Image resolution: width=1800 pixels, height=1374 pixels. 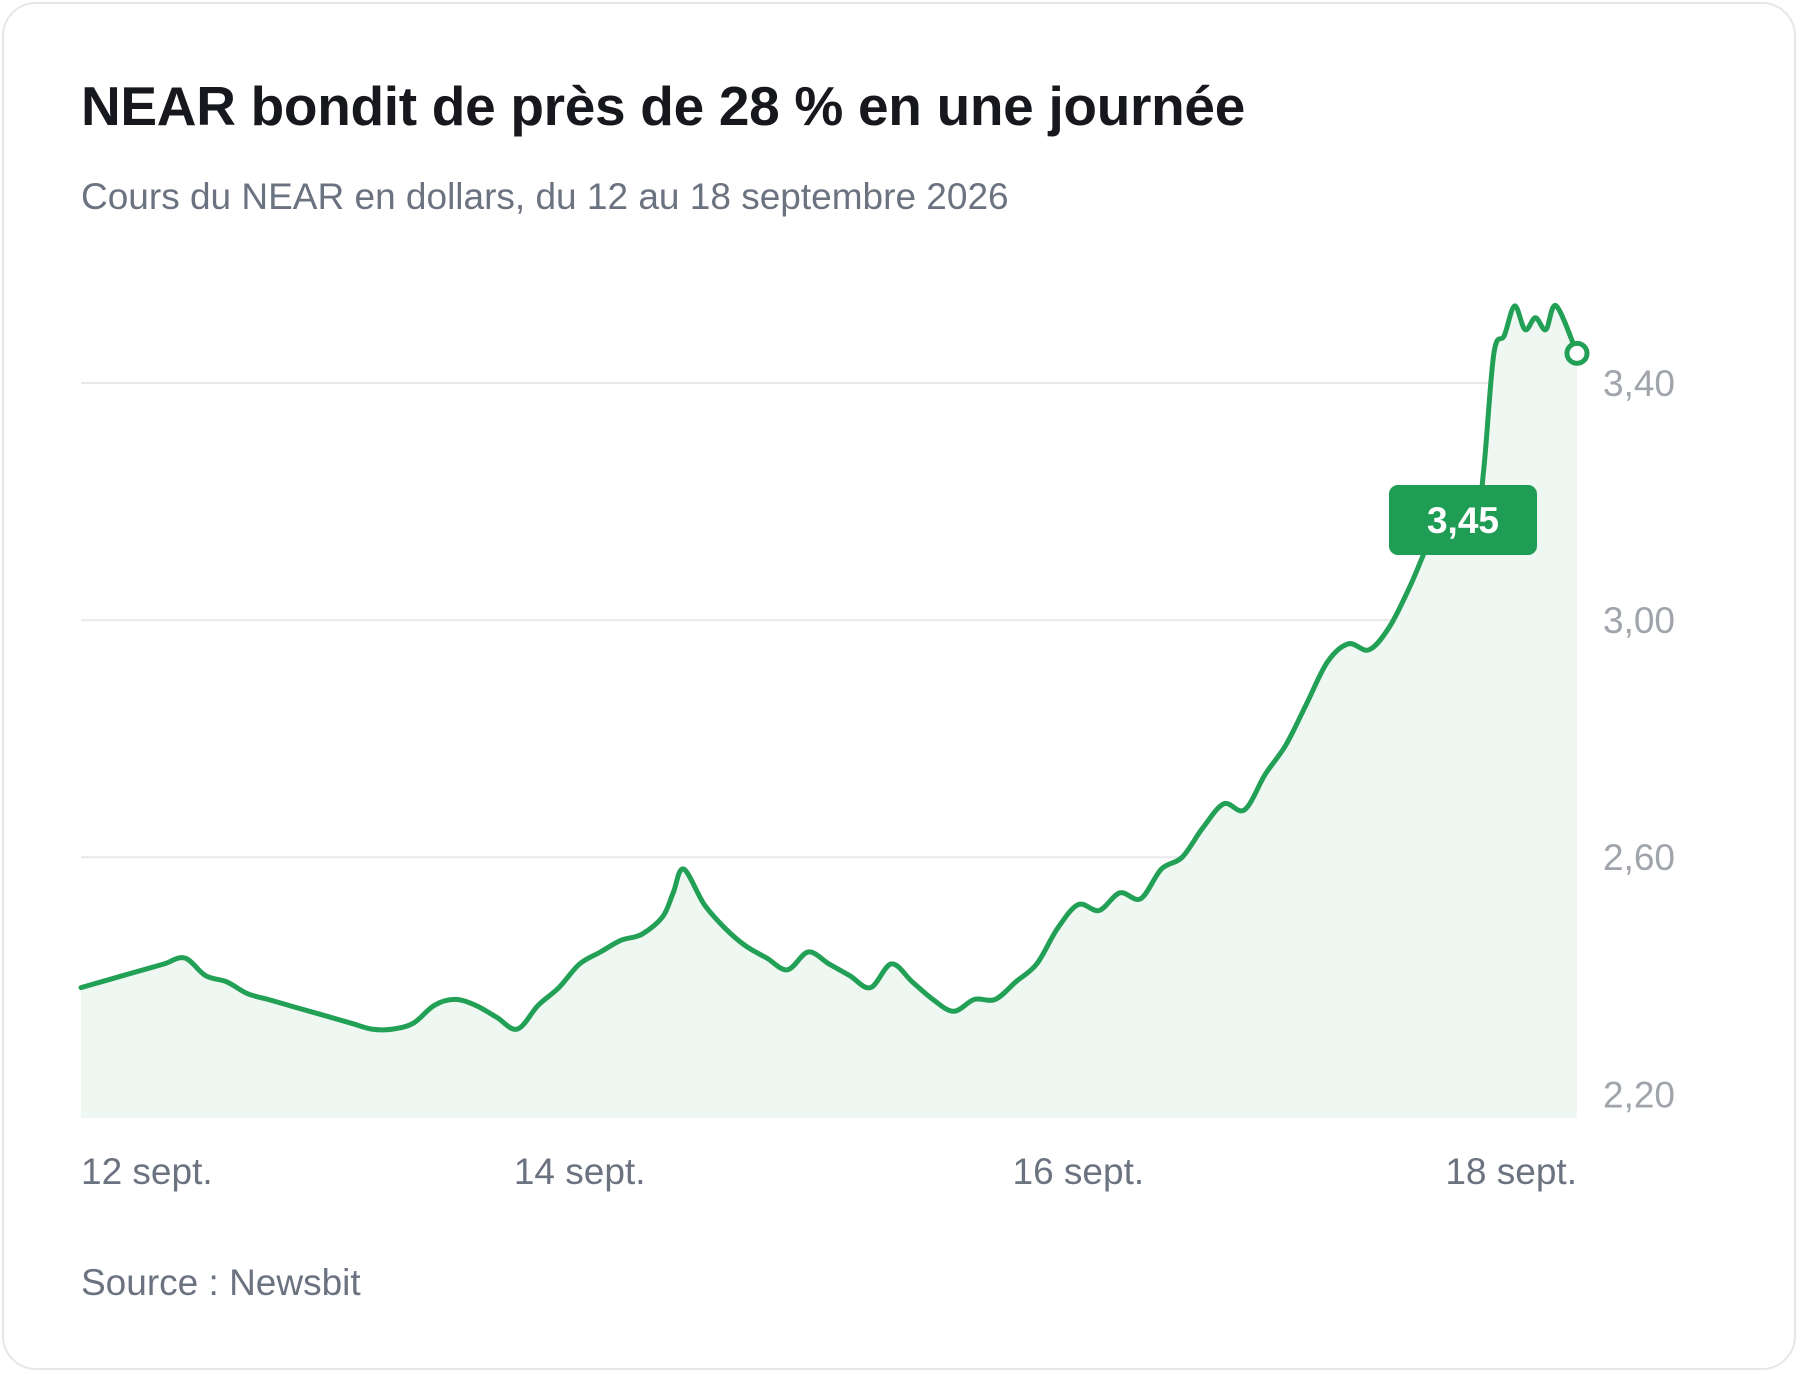 I want to click on last-price-callout-box, so click(x=1463, y=520).